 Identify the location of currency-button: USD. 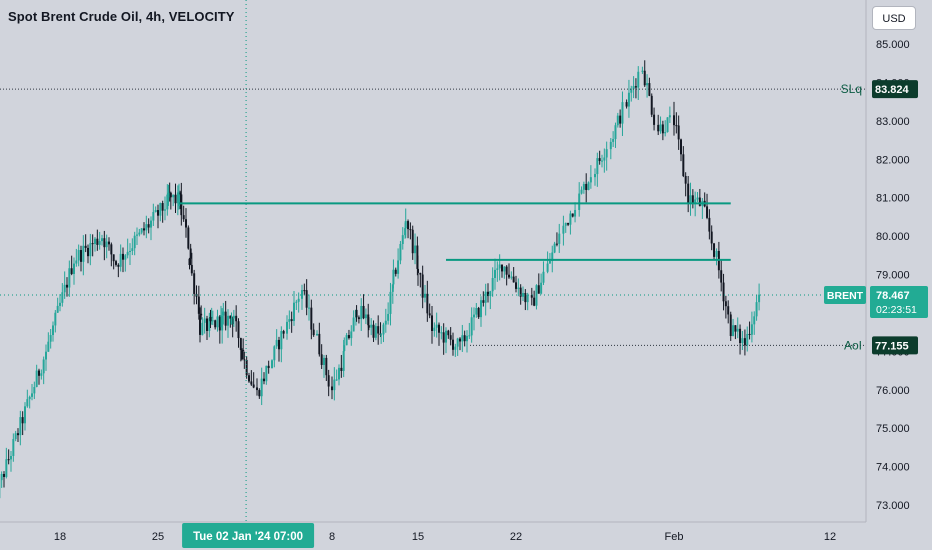
(894, 18).